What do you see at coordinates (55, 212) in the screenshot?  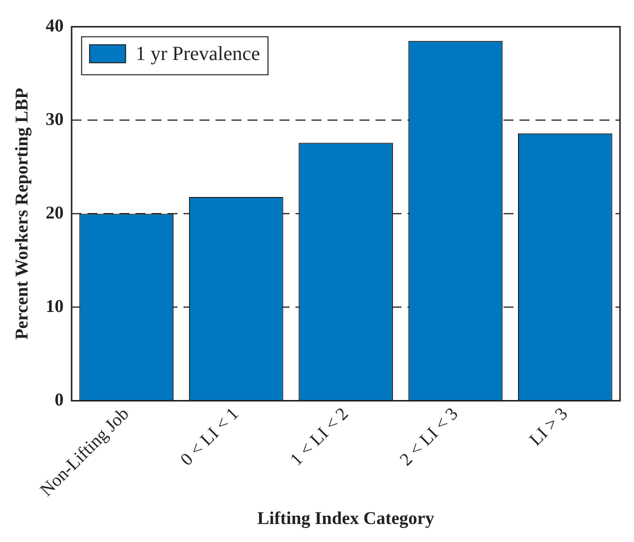 I see `y-tick-label: 20` at bounding box center [55, 212].